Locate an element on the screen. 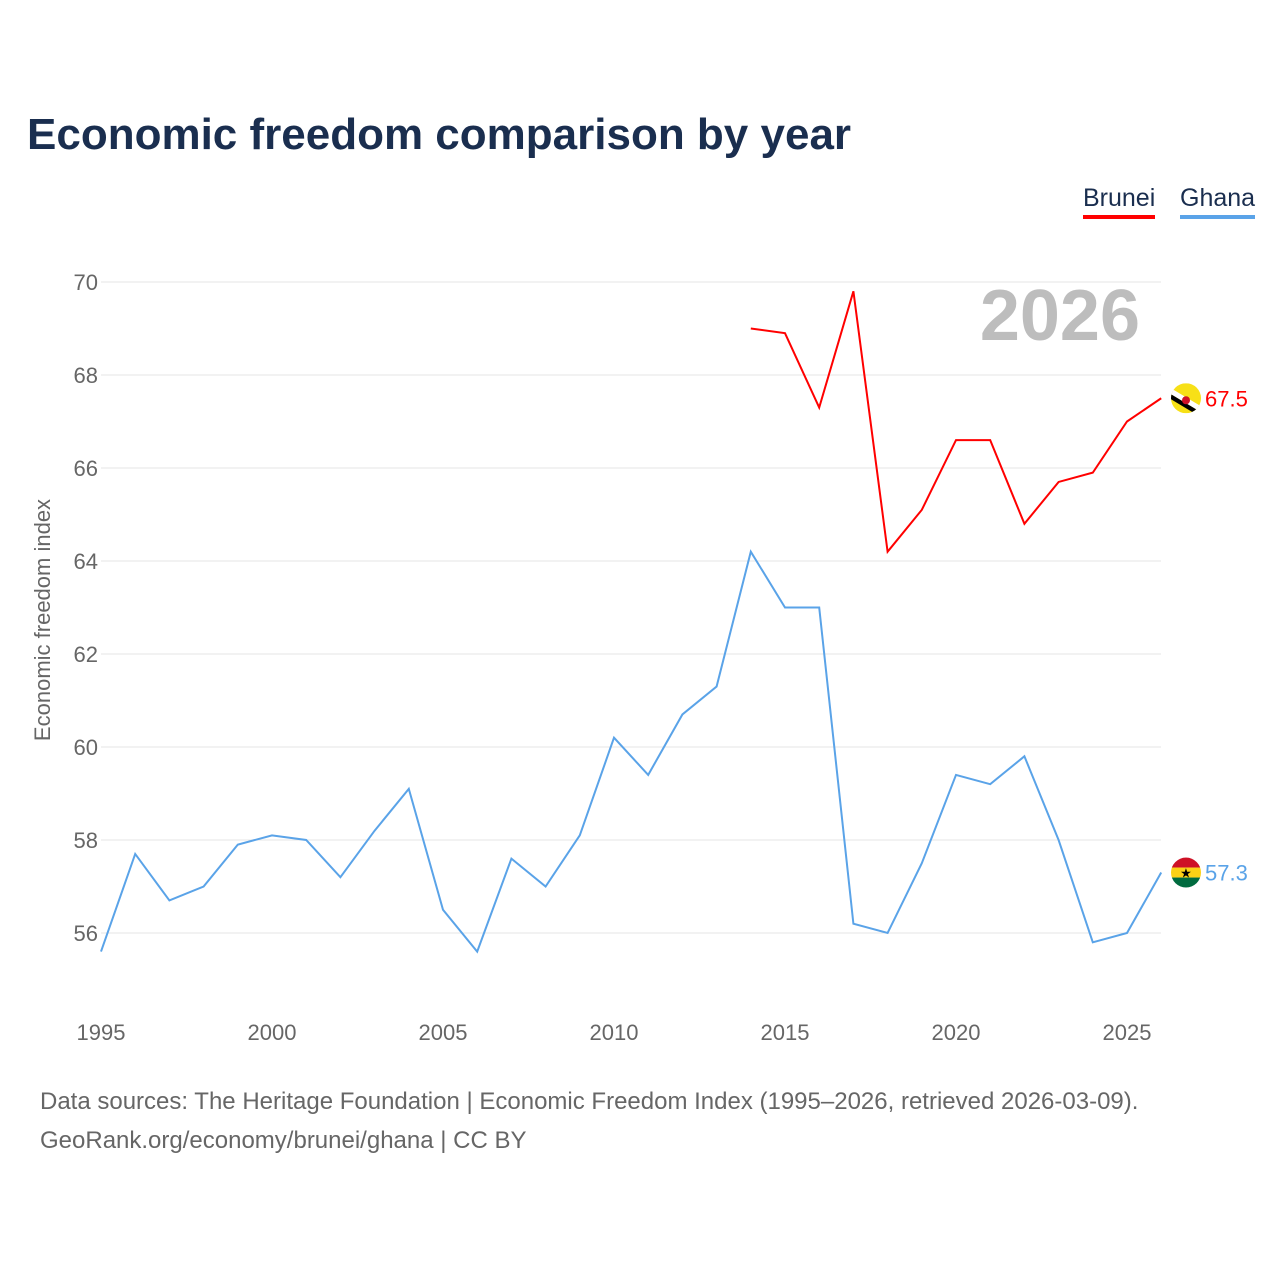 The image size is (1280, 1280). y-tick-label: 70 is located at coordinates (86, 282).